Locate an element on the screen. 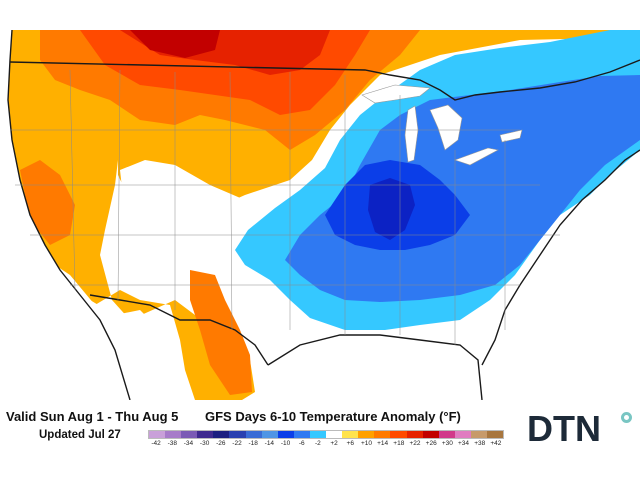 The image size is (640, 480). color-scale-bar is located at coordinates (326, 434).